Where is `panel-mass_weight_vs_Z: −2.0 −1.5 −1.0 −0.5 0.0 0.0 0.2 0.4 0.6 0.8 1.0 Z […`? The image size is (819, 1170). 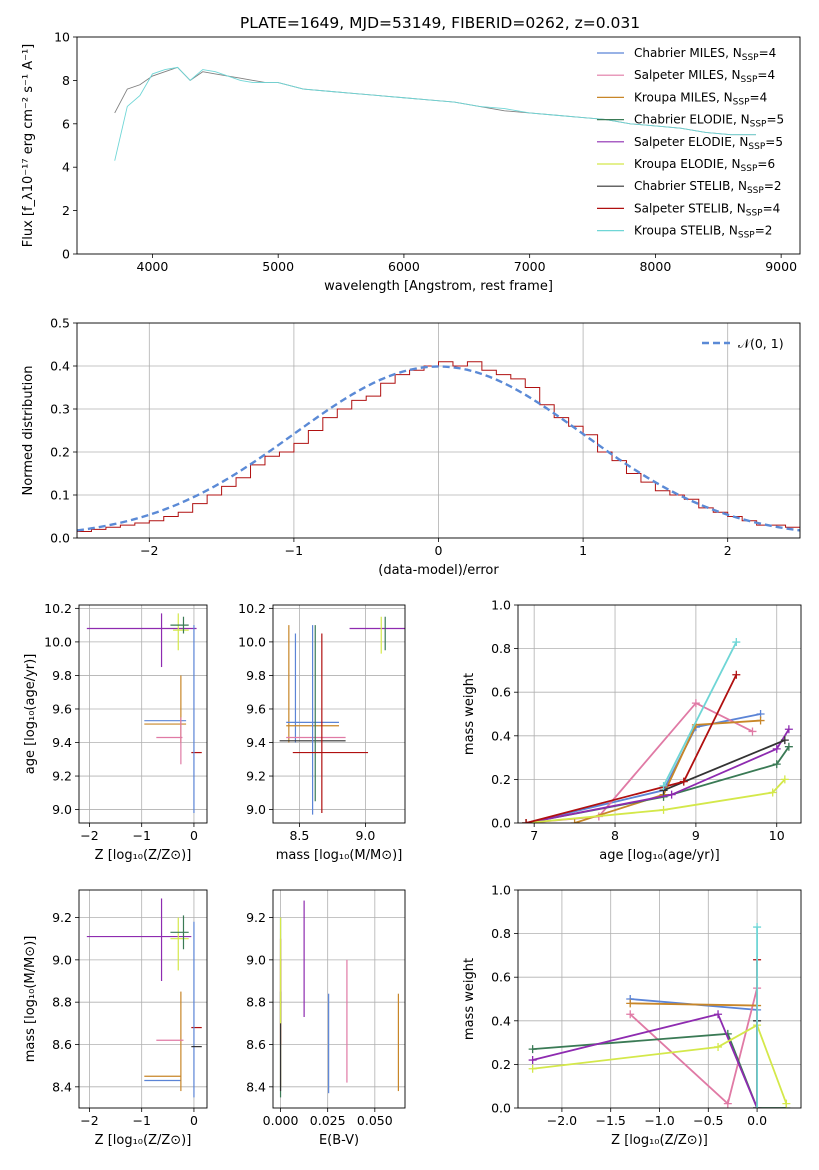 panel-mass_weight_vs_Z: −2.0 −1.5 −1.0 −0.5 0.0 0.0 0.2 0.4 0.6 0.8 1.0 Z [… is located at coordinates (632, 1015).